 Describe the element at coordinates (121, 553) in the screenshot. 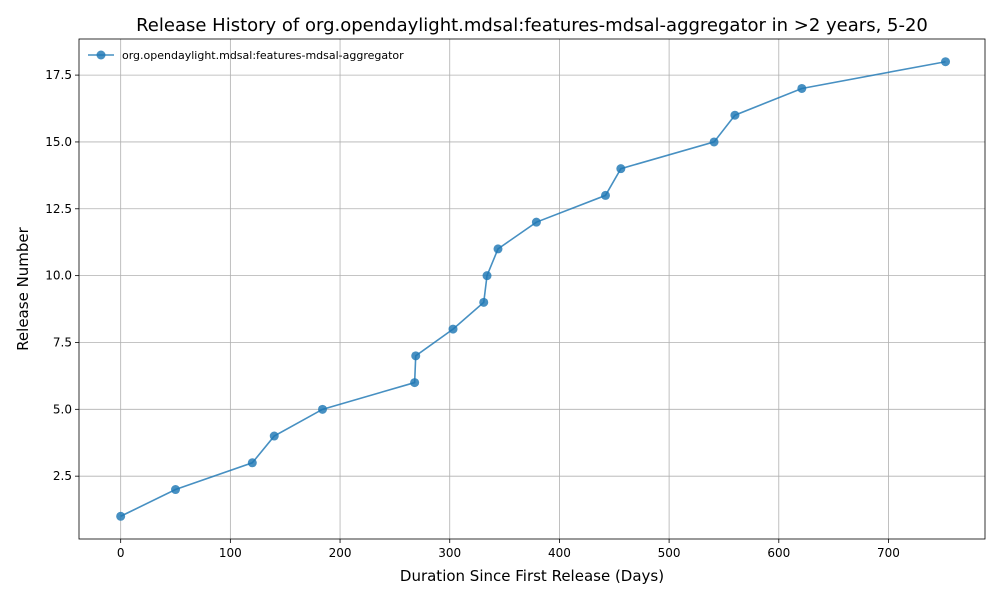

I see `x-tick-label: 0` at that location.